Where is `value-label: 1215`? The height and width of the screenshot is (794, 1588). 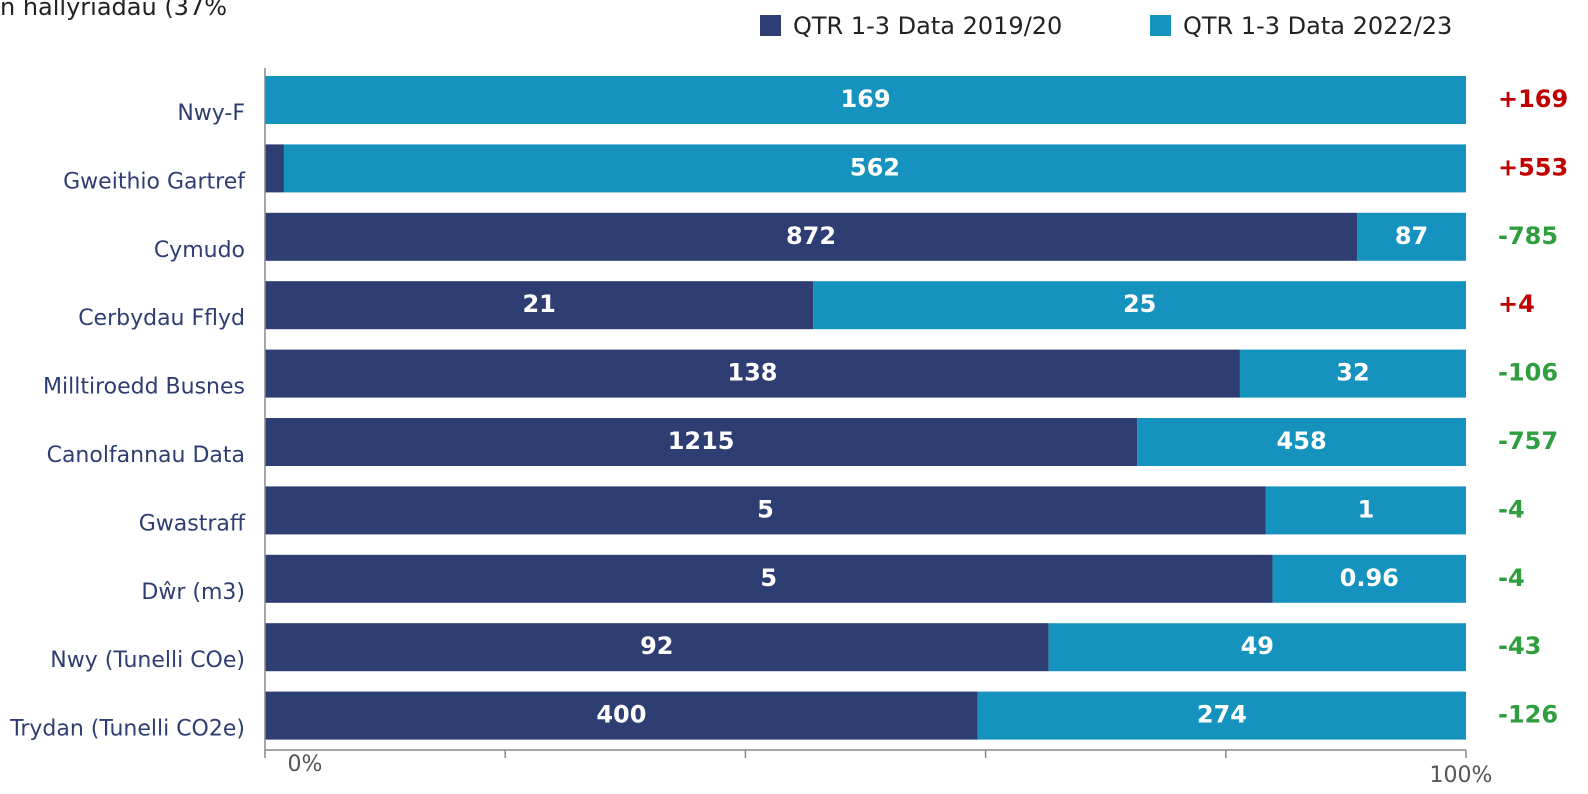
value-label: 1215 is located at coordinates (701, 441).